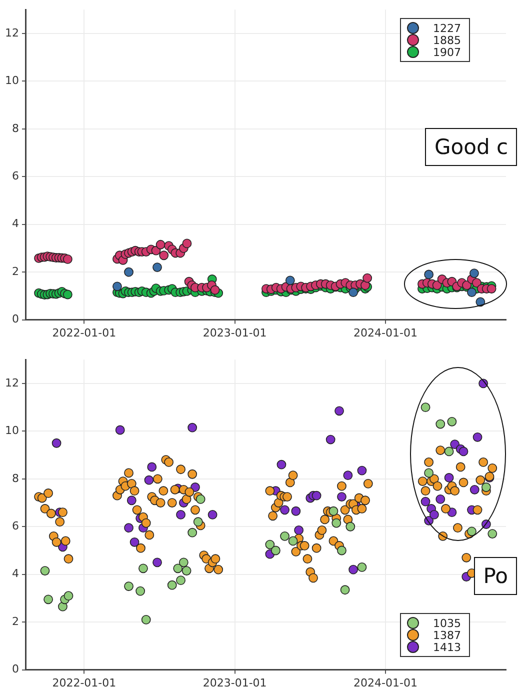  What do you see at coordinates (447, 40) in the screenshot?
I see `legend-label: 1885` at bounding box center [447, 40].